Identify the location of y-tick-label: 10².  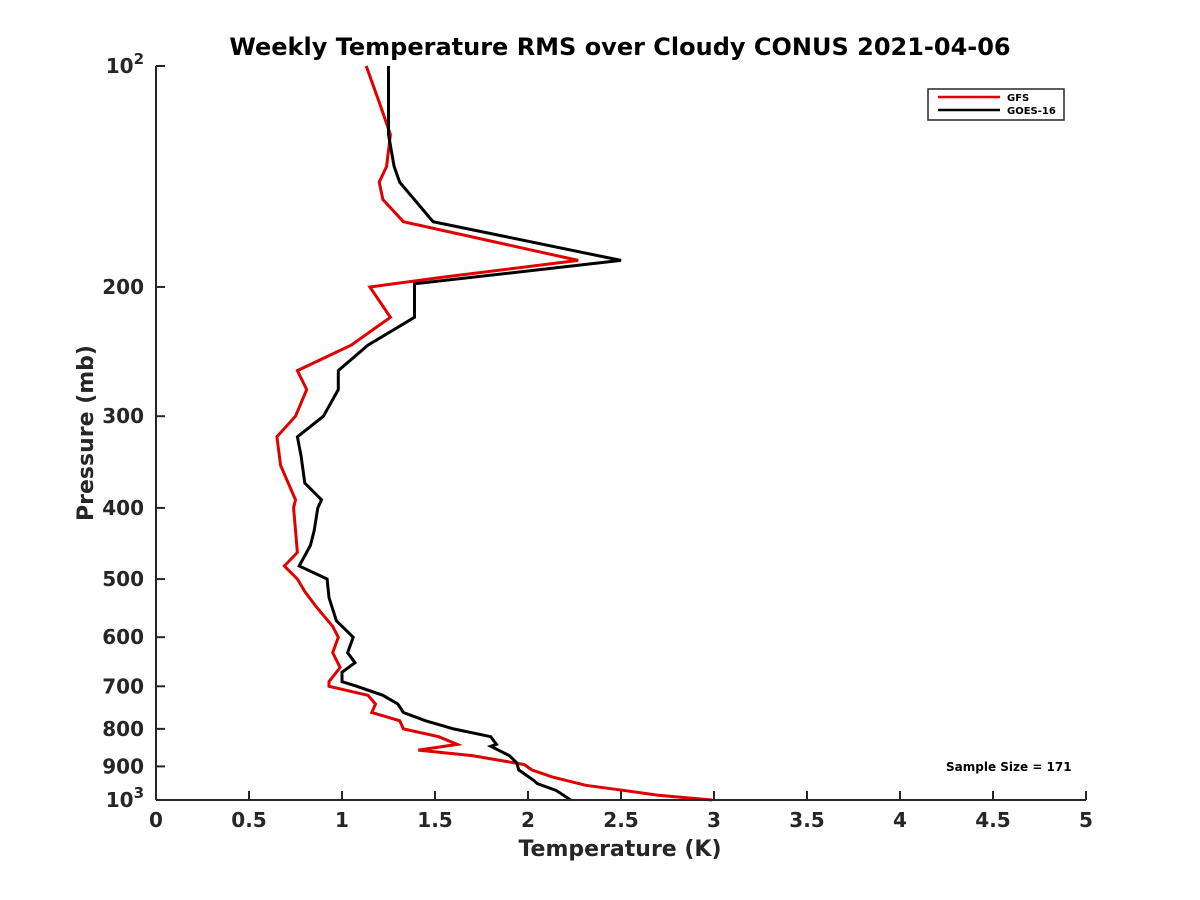
(125, 64).